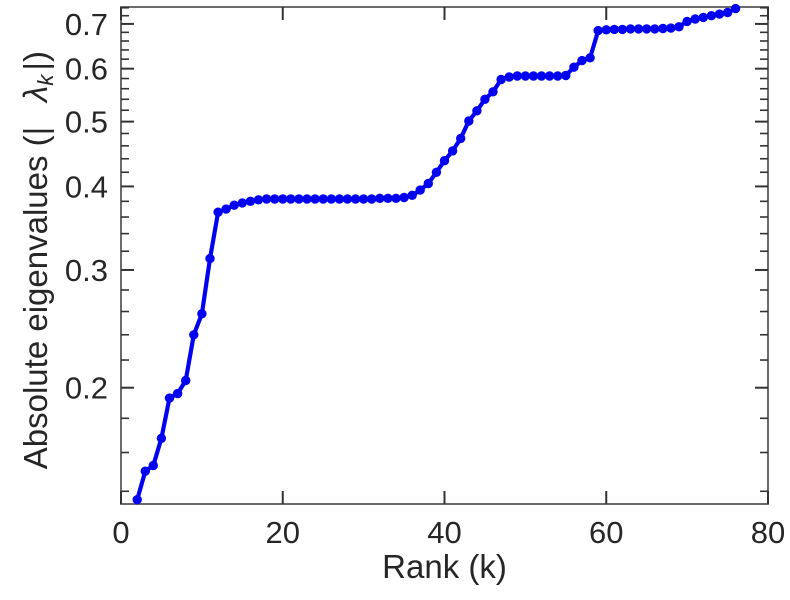 The image size is (790, 600). Describe the element at coordinates (35, 61) in the screenshot. I see `y-axis-label-suffix: |)` at that location.